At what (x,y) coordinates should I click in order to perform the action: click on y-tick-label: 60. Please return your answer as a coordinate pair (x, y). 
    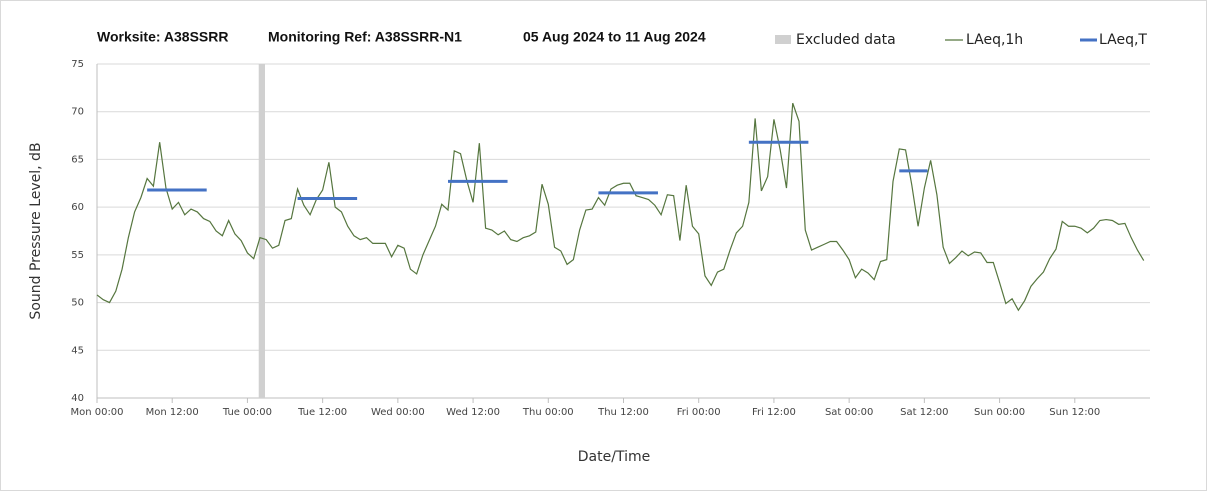
    Looking at the image, I should click on (77, 207).